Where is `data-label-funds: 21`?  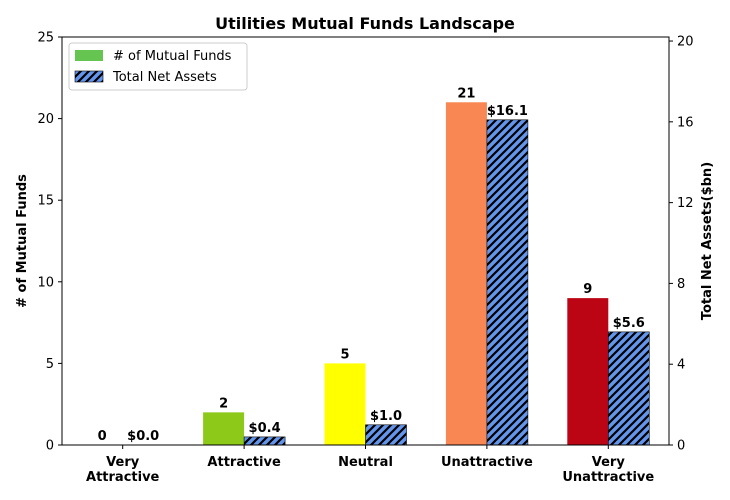 data-label-funds: 21 is located at coordinates (466, 93).